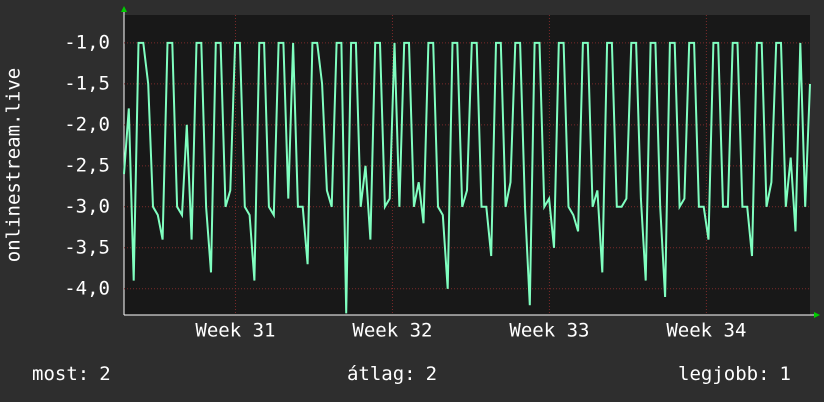  Describe the element at coordinates (87, 124) in the screenshot. I see `y-tick-label: -2,0` at that location.